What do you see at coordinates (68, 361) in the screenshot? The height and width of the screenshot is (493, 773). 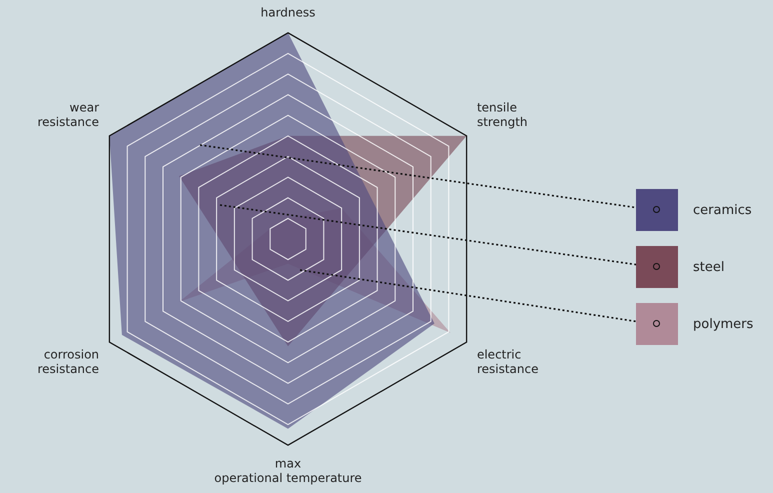 I see `spoke-label: corrosion resistance` at bounding box center [68, 361].